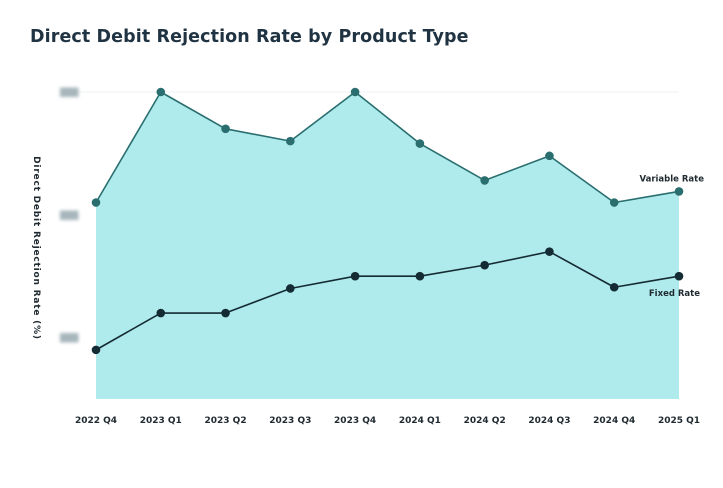 This screenshot has height=488, width=723. What do you see at coordinates (420, 421) in the screenshot?
I see `x-tick-label: 2024 Q1` at bounding box center [420, 421].